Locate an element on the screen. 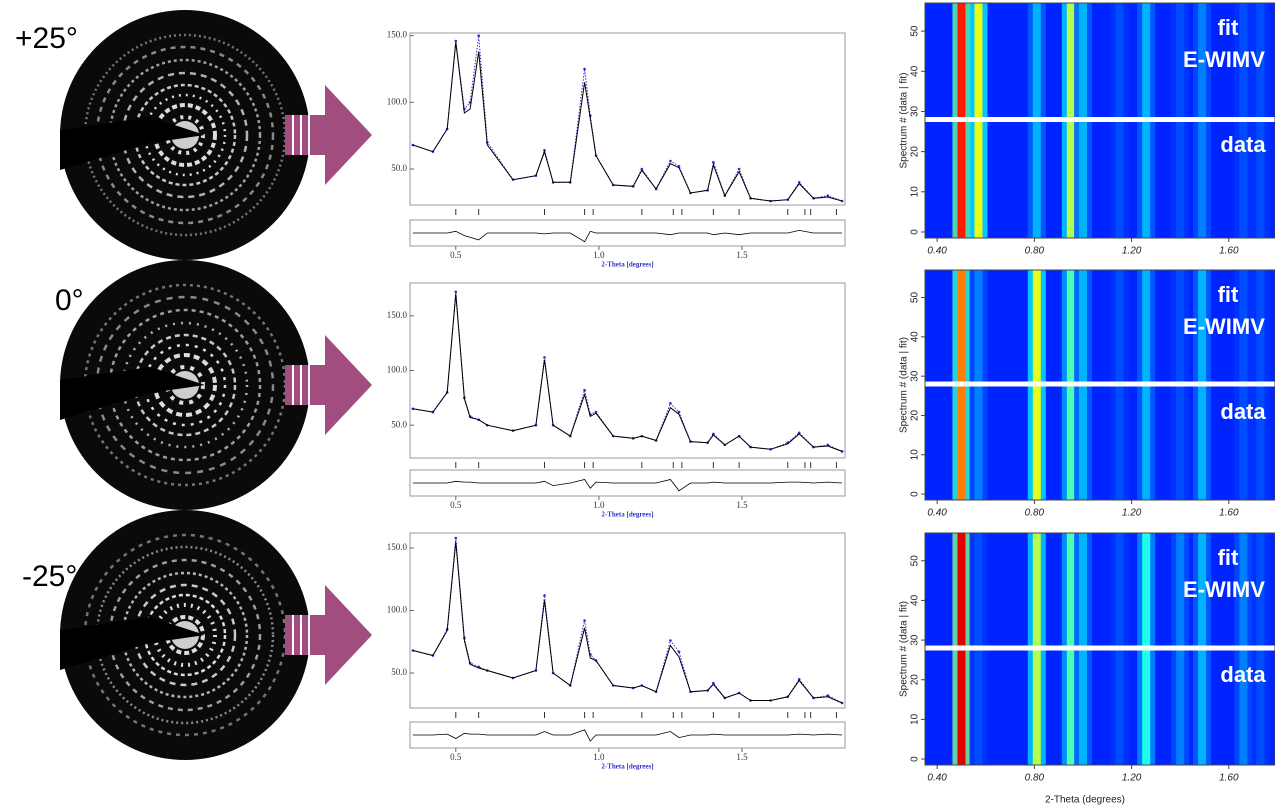 Image resolution: width=1275 pixels, height=809 pixels. annotation: fit is located at coordinates (1228, 557).